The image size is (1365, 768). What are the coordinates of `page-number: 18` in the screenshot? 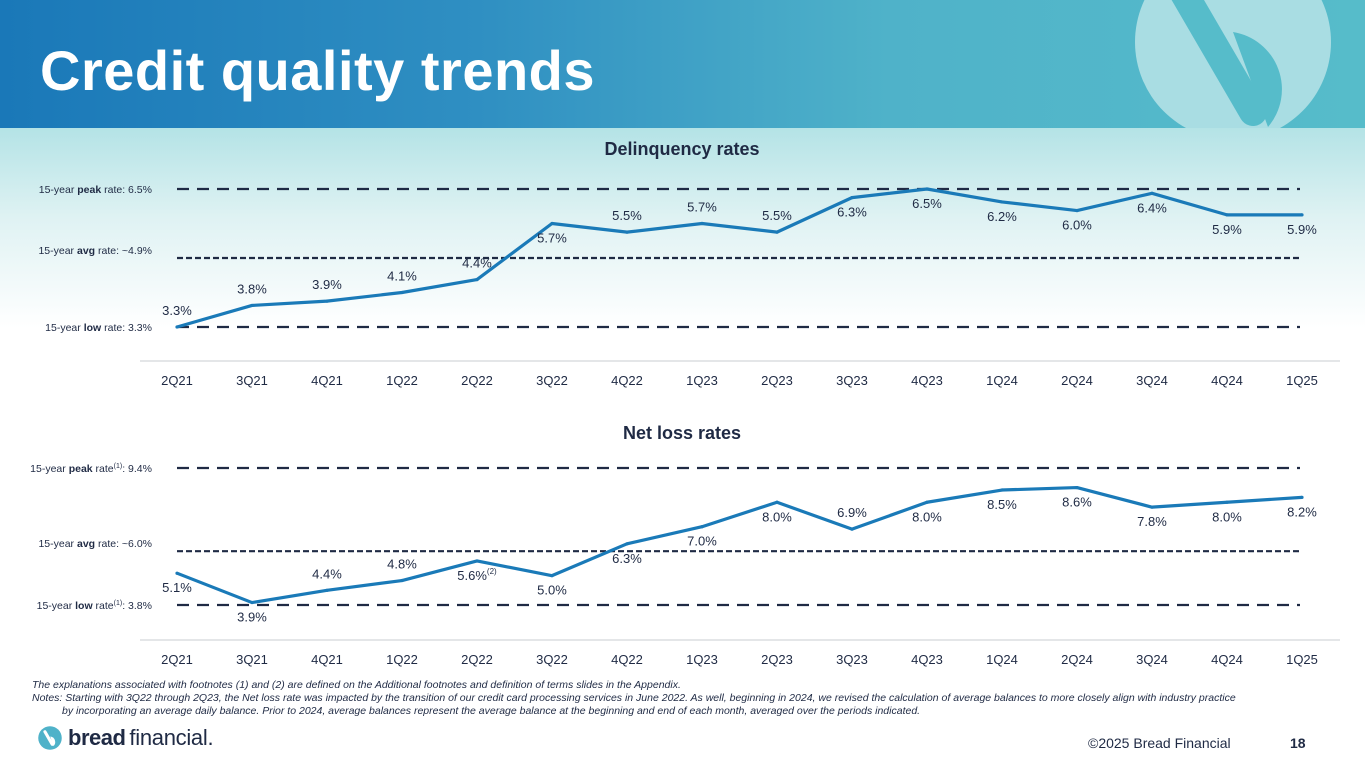 It's located at (1298, 743).